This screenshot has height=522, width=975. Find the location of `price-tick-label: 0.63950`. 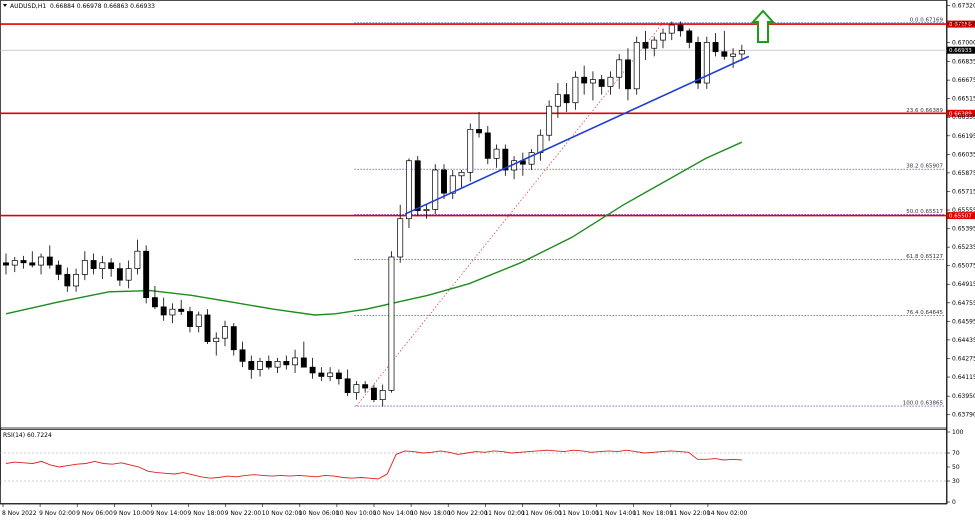

price-tick-label: 0.63950 is located at coordinates (963, 396).